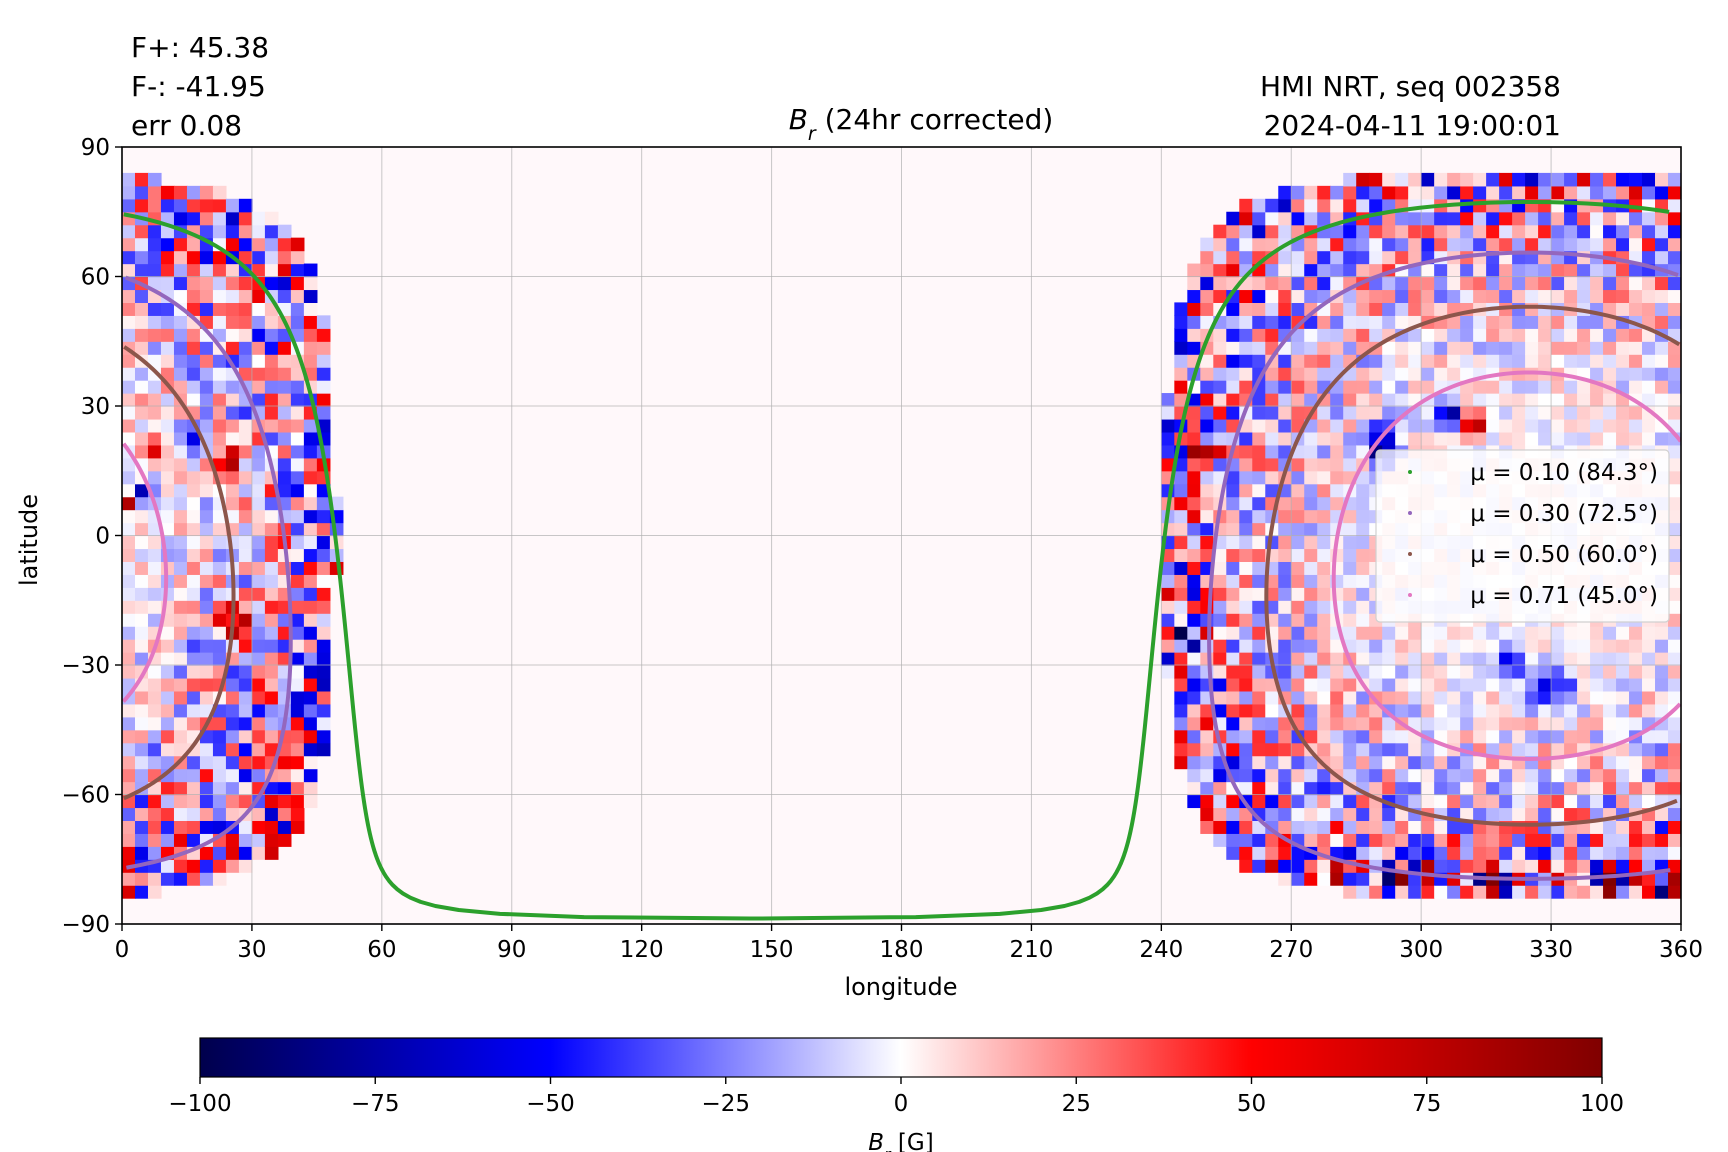 The height and width of the screenshot is (1152, 1728). What do you see at coordinates (187, 125) in the screenshot?
I see `error-value: err 0.08` at bounding box center [187, 125].